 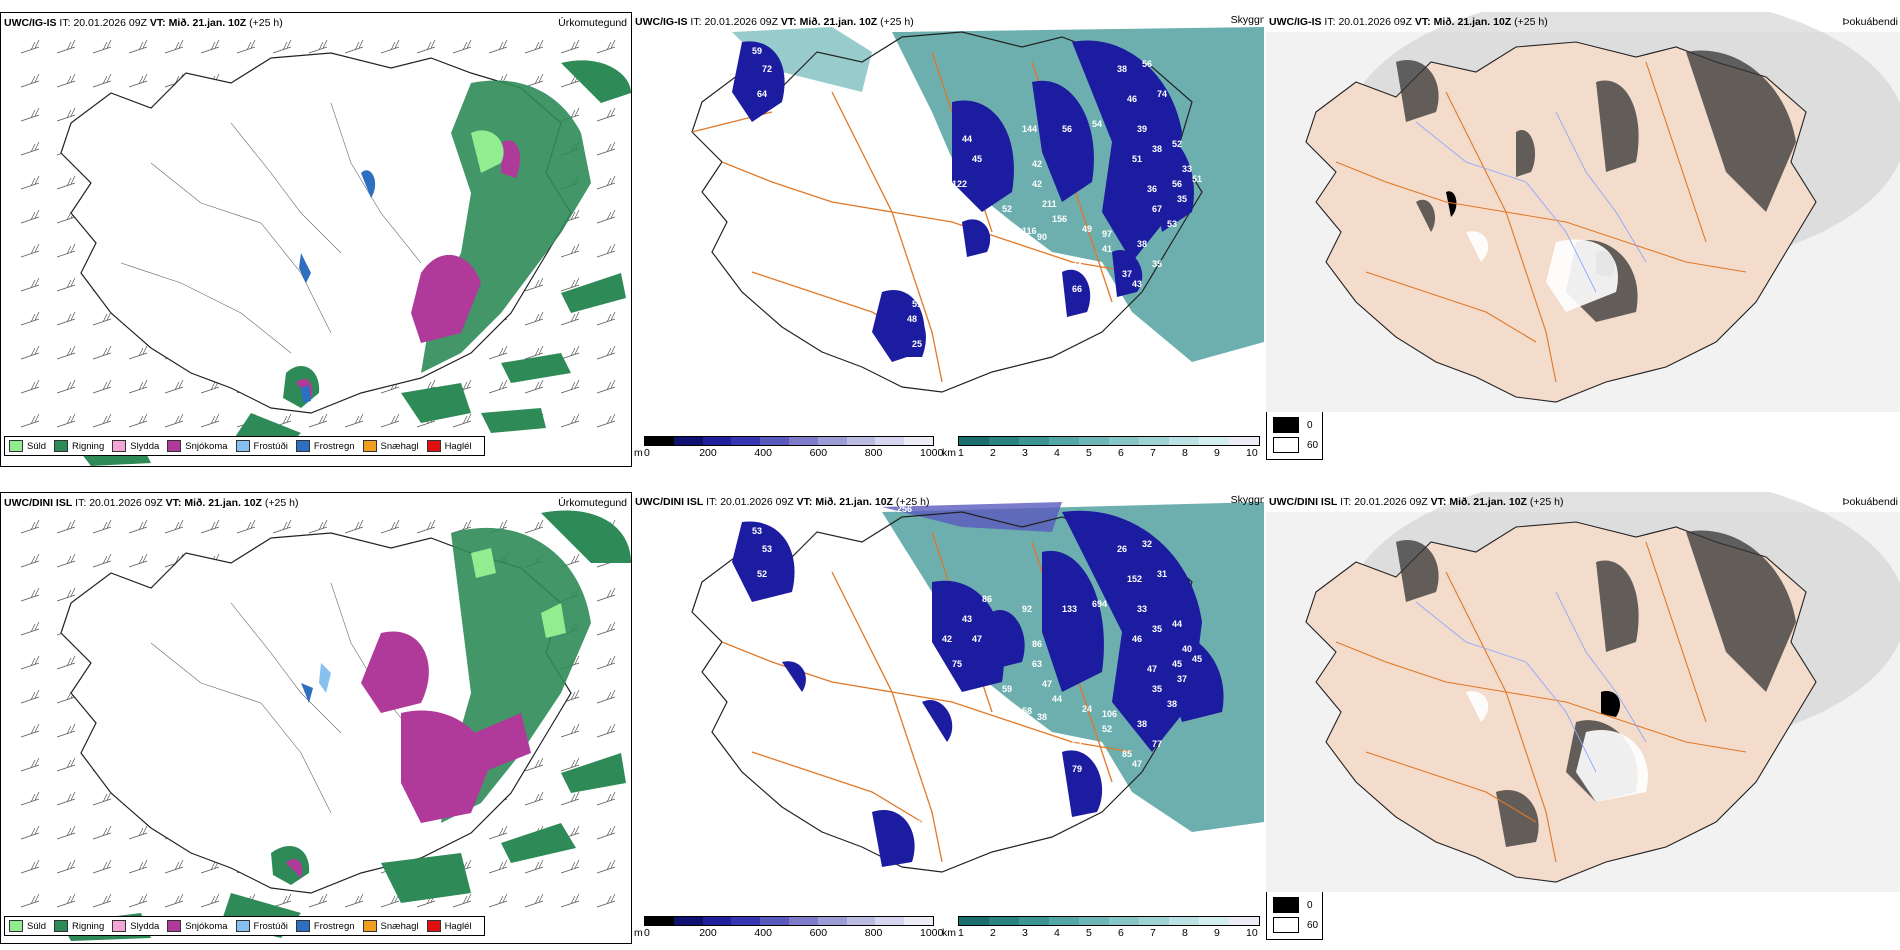 I want to click on panel-title: Úrkomutegund, so click(x=592, y=23).